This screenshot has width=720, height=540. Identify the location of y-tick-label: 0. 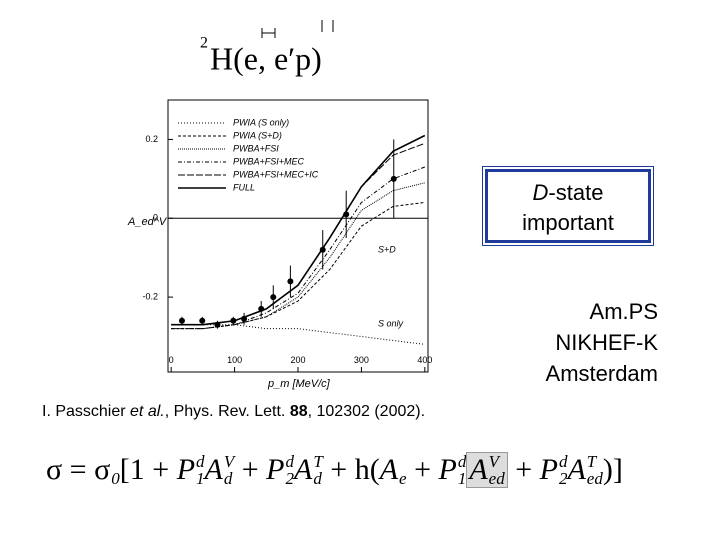
(155, 218).